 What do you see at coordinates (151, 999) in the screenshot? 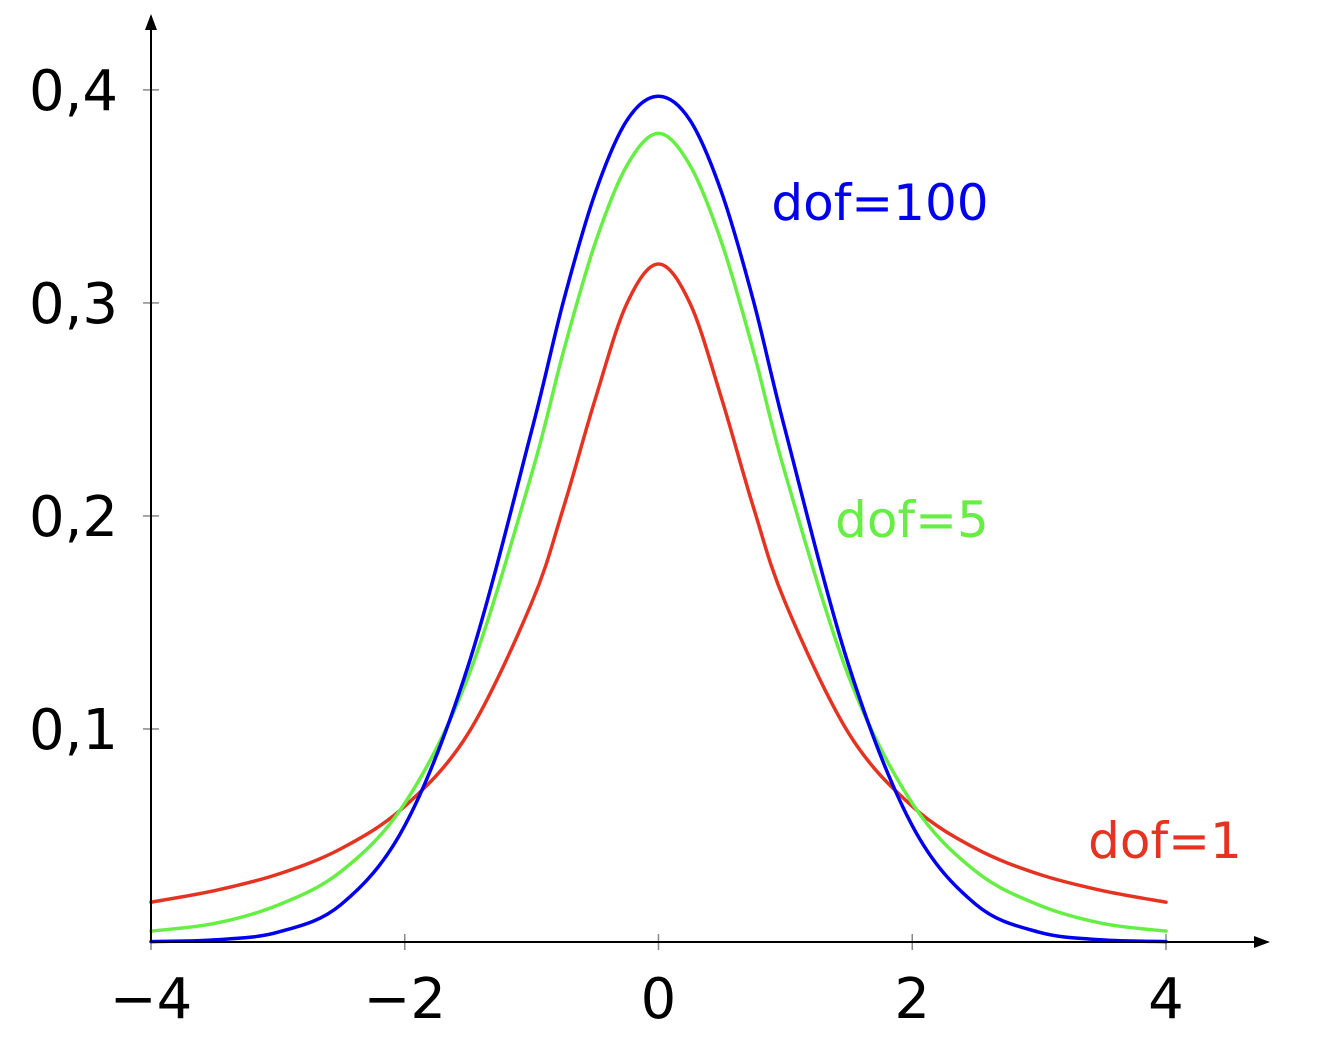
I see `x-tick-label: −4` at bounding box center [151, 999].